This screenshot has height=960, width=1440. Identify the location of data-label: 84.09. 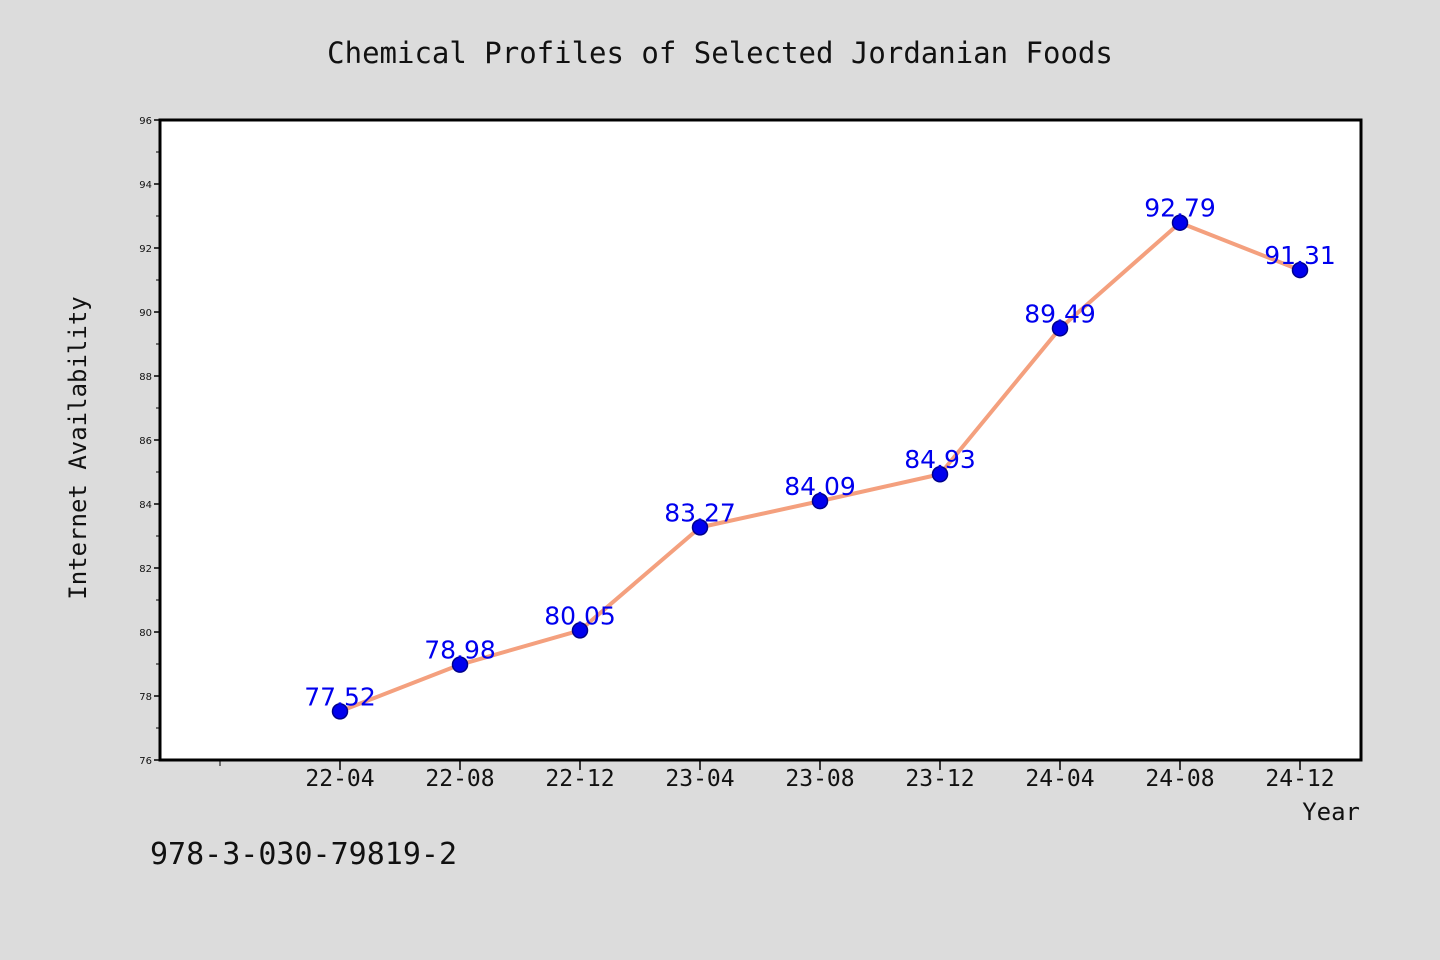
(820, 486).